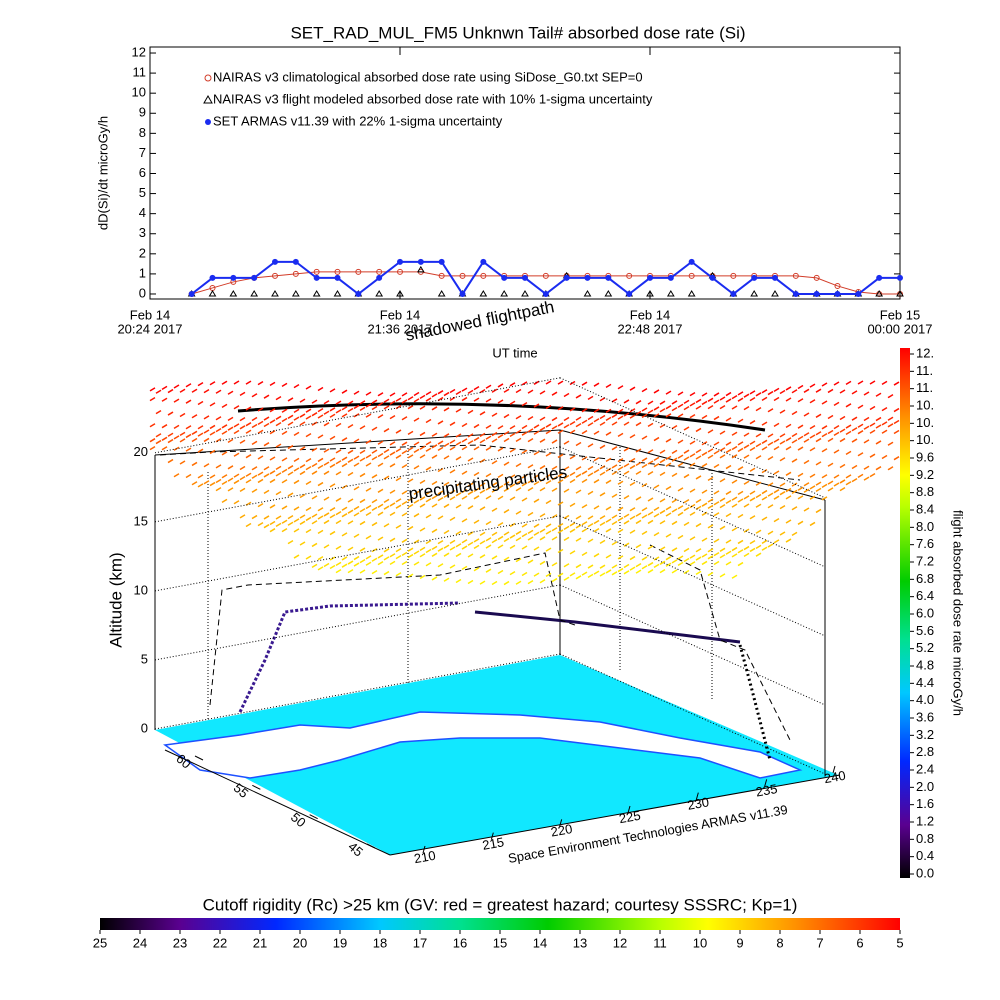 The height and width of the screenshot is (1000, 1000). Describe the element at coordinates (400, 314) in the screenshot. I see `x-tick-label: Feb 14` at that location.